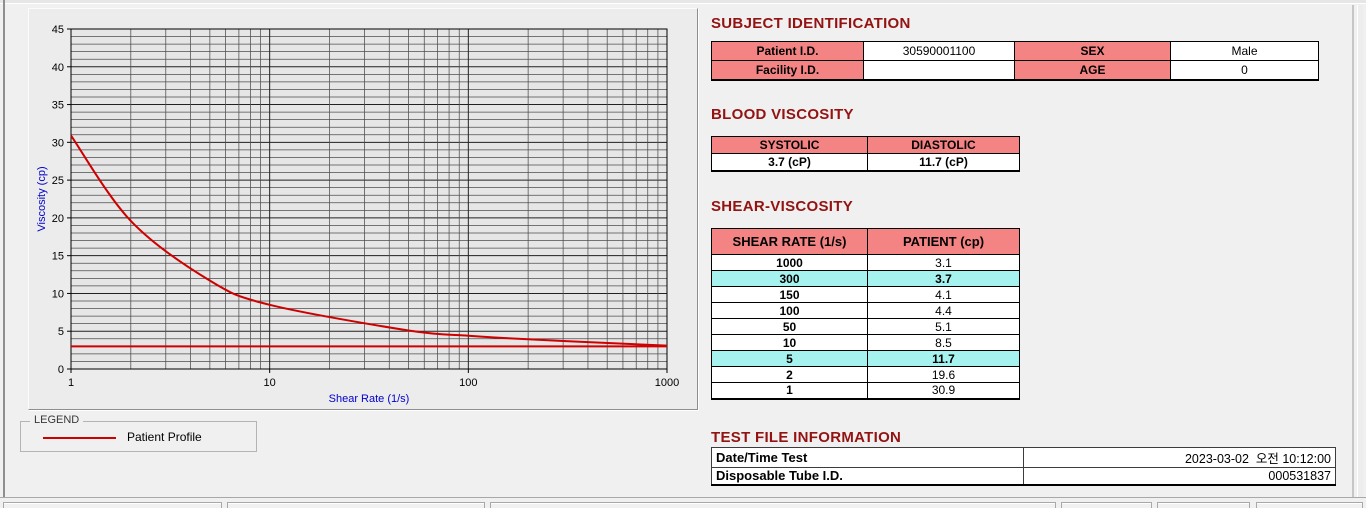 The image size is (1366, 508). What do you see at coordinates (61, 370) in the screenshot?
I see `y-tick-label: 0` at bounding box center [61, 370].